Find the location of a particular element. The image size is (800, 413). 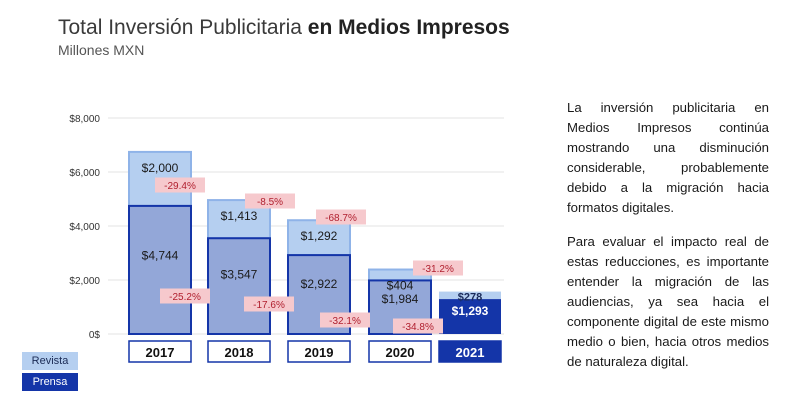

change-badge-prensa: -34.8% is located at coordinates (418, 327).